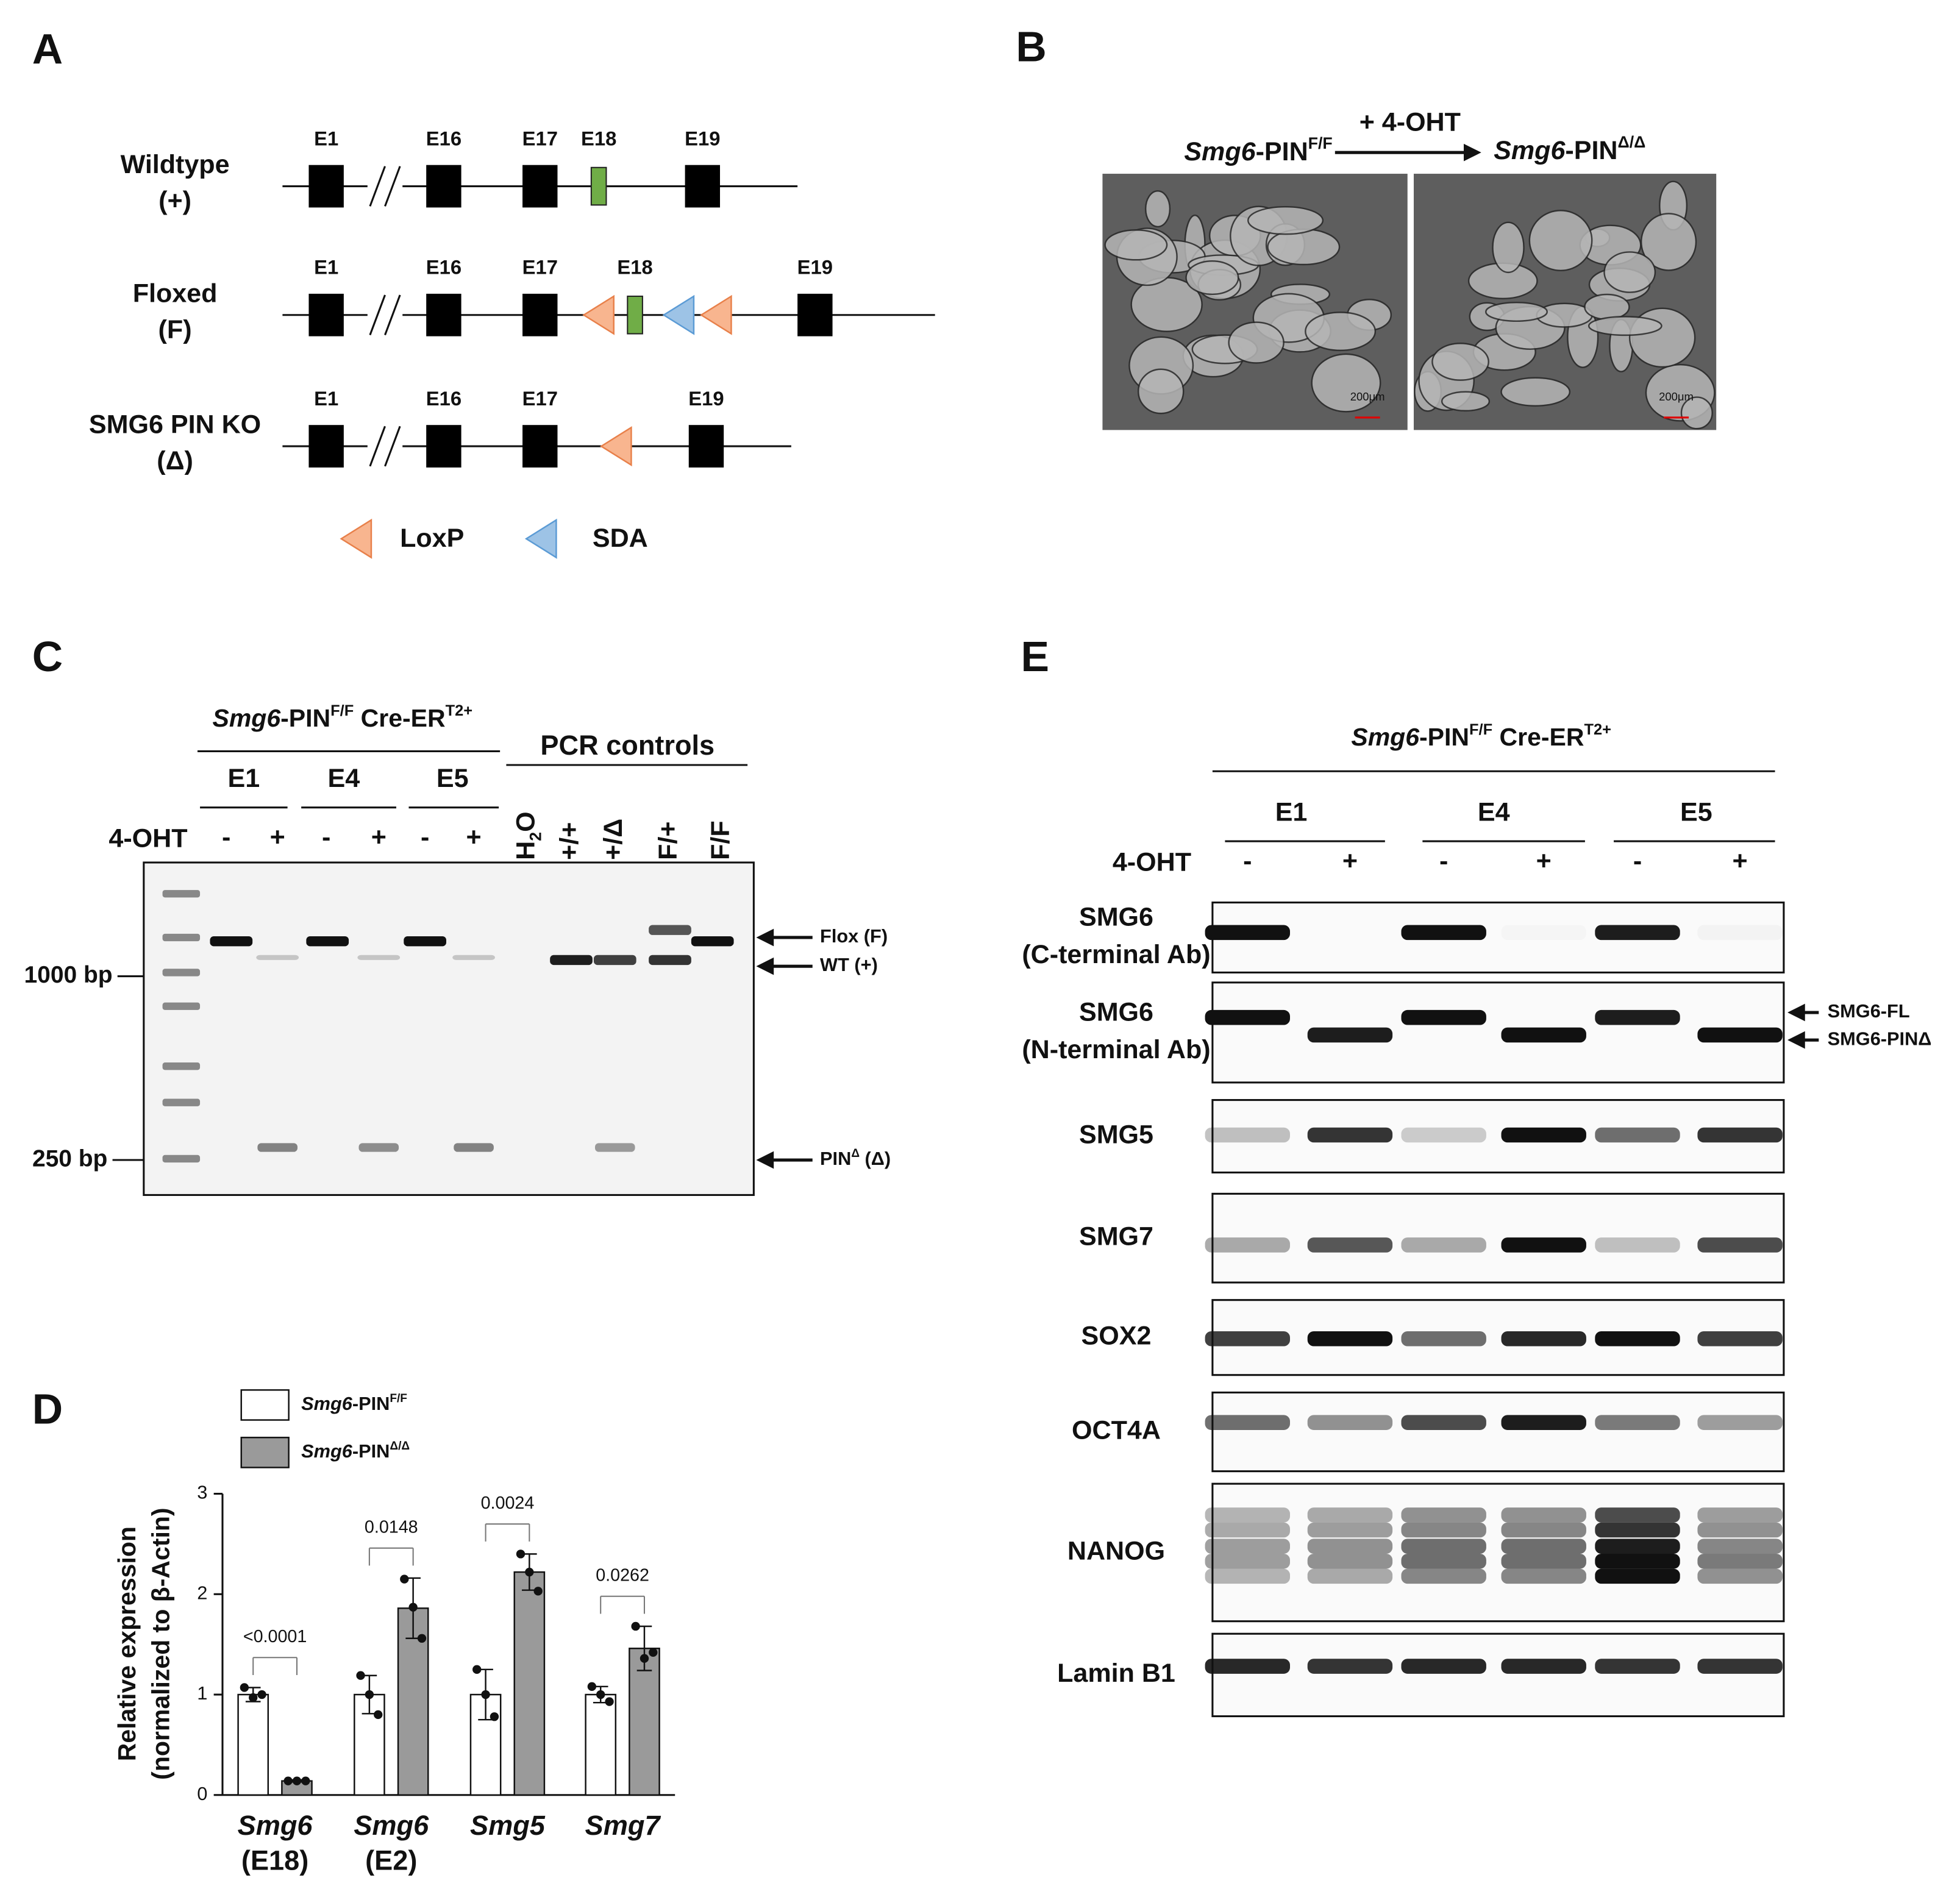  What do you see at coordinates (326, 138) in the screenshot?
I see `exon-label: E1` at bounding box center [326, 138].